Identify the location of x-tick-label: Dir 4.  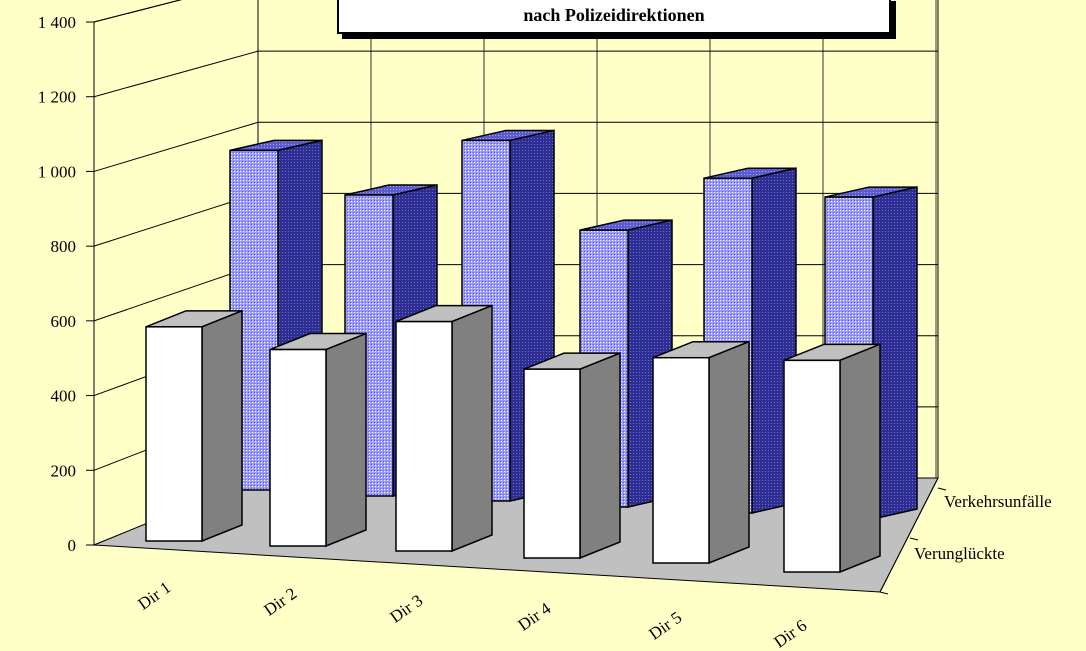
(534, 616).